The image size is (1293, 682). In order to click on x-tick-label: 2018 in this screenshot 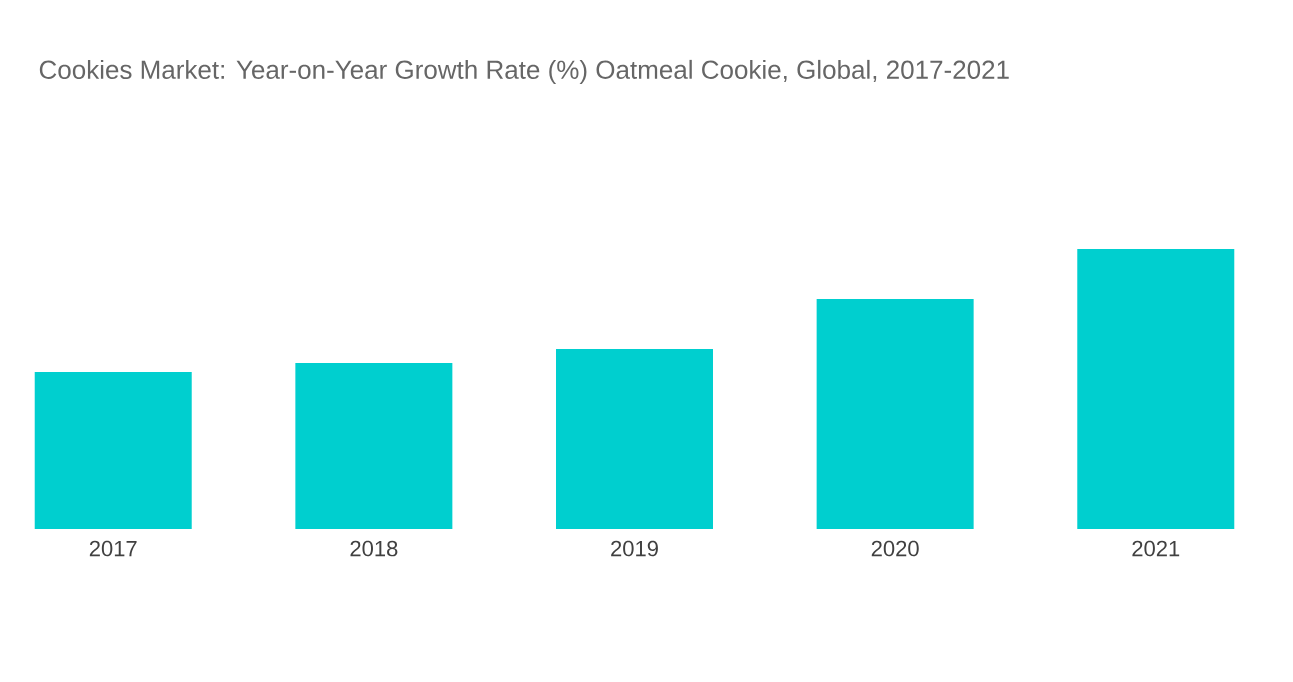, I will do `click(374, 548)`.